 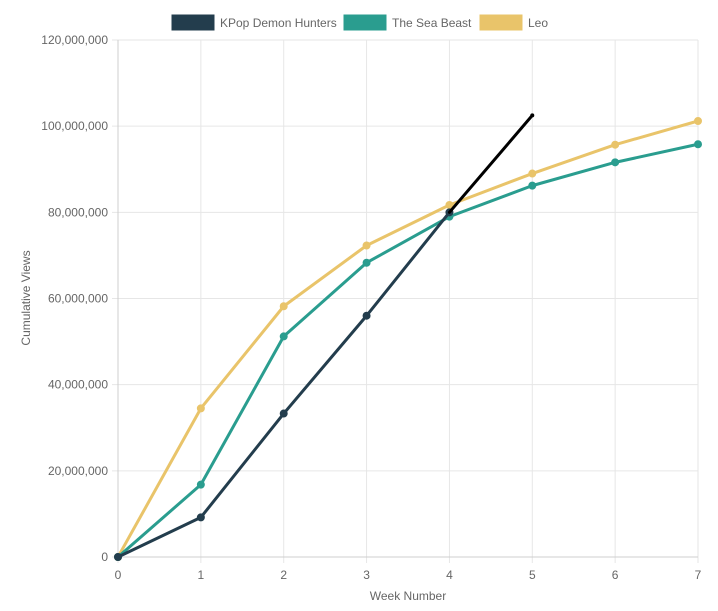 I want to click on y-tick-label: 60,000,000, so click(x=78, y=299).